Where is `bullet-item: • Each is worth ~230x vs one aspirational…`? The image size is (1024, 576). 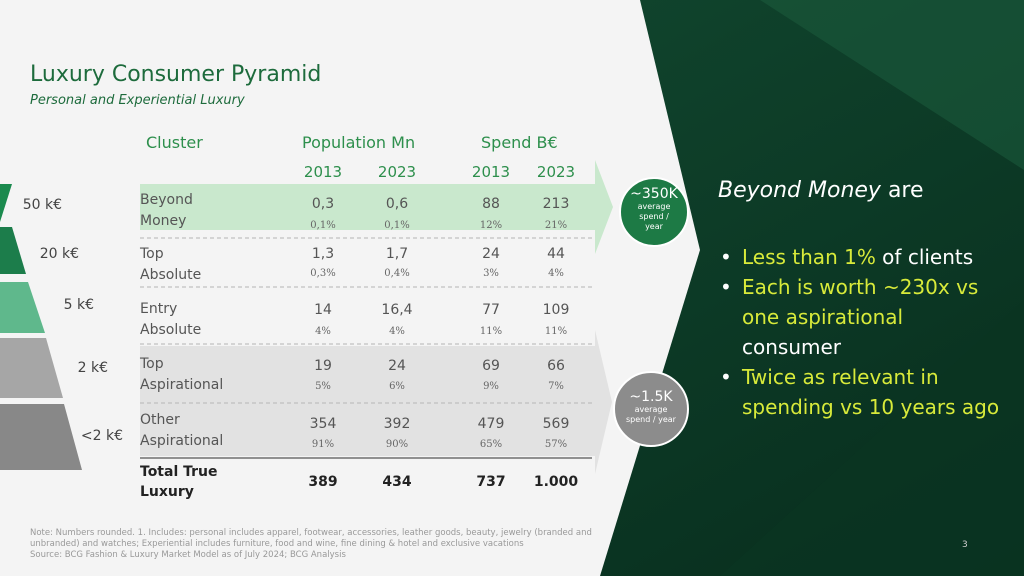
bullet-item: • Each is worth ~230x vs one aspirational… is located at coordinates (849, 317).